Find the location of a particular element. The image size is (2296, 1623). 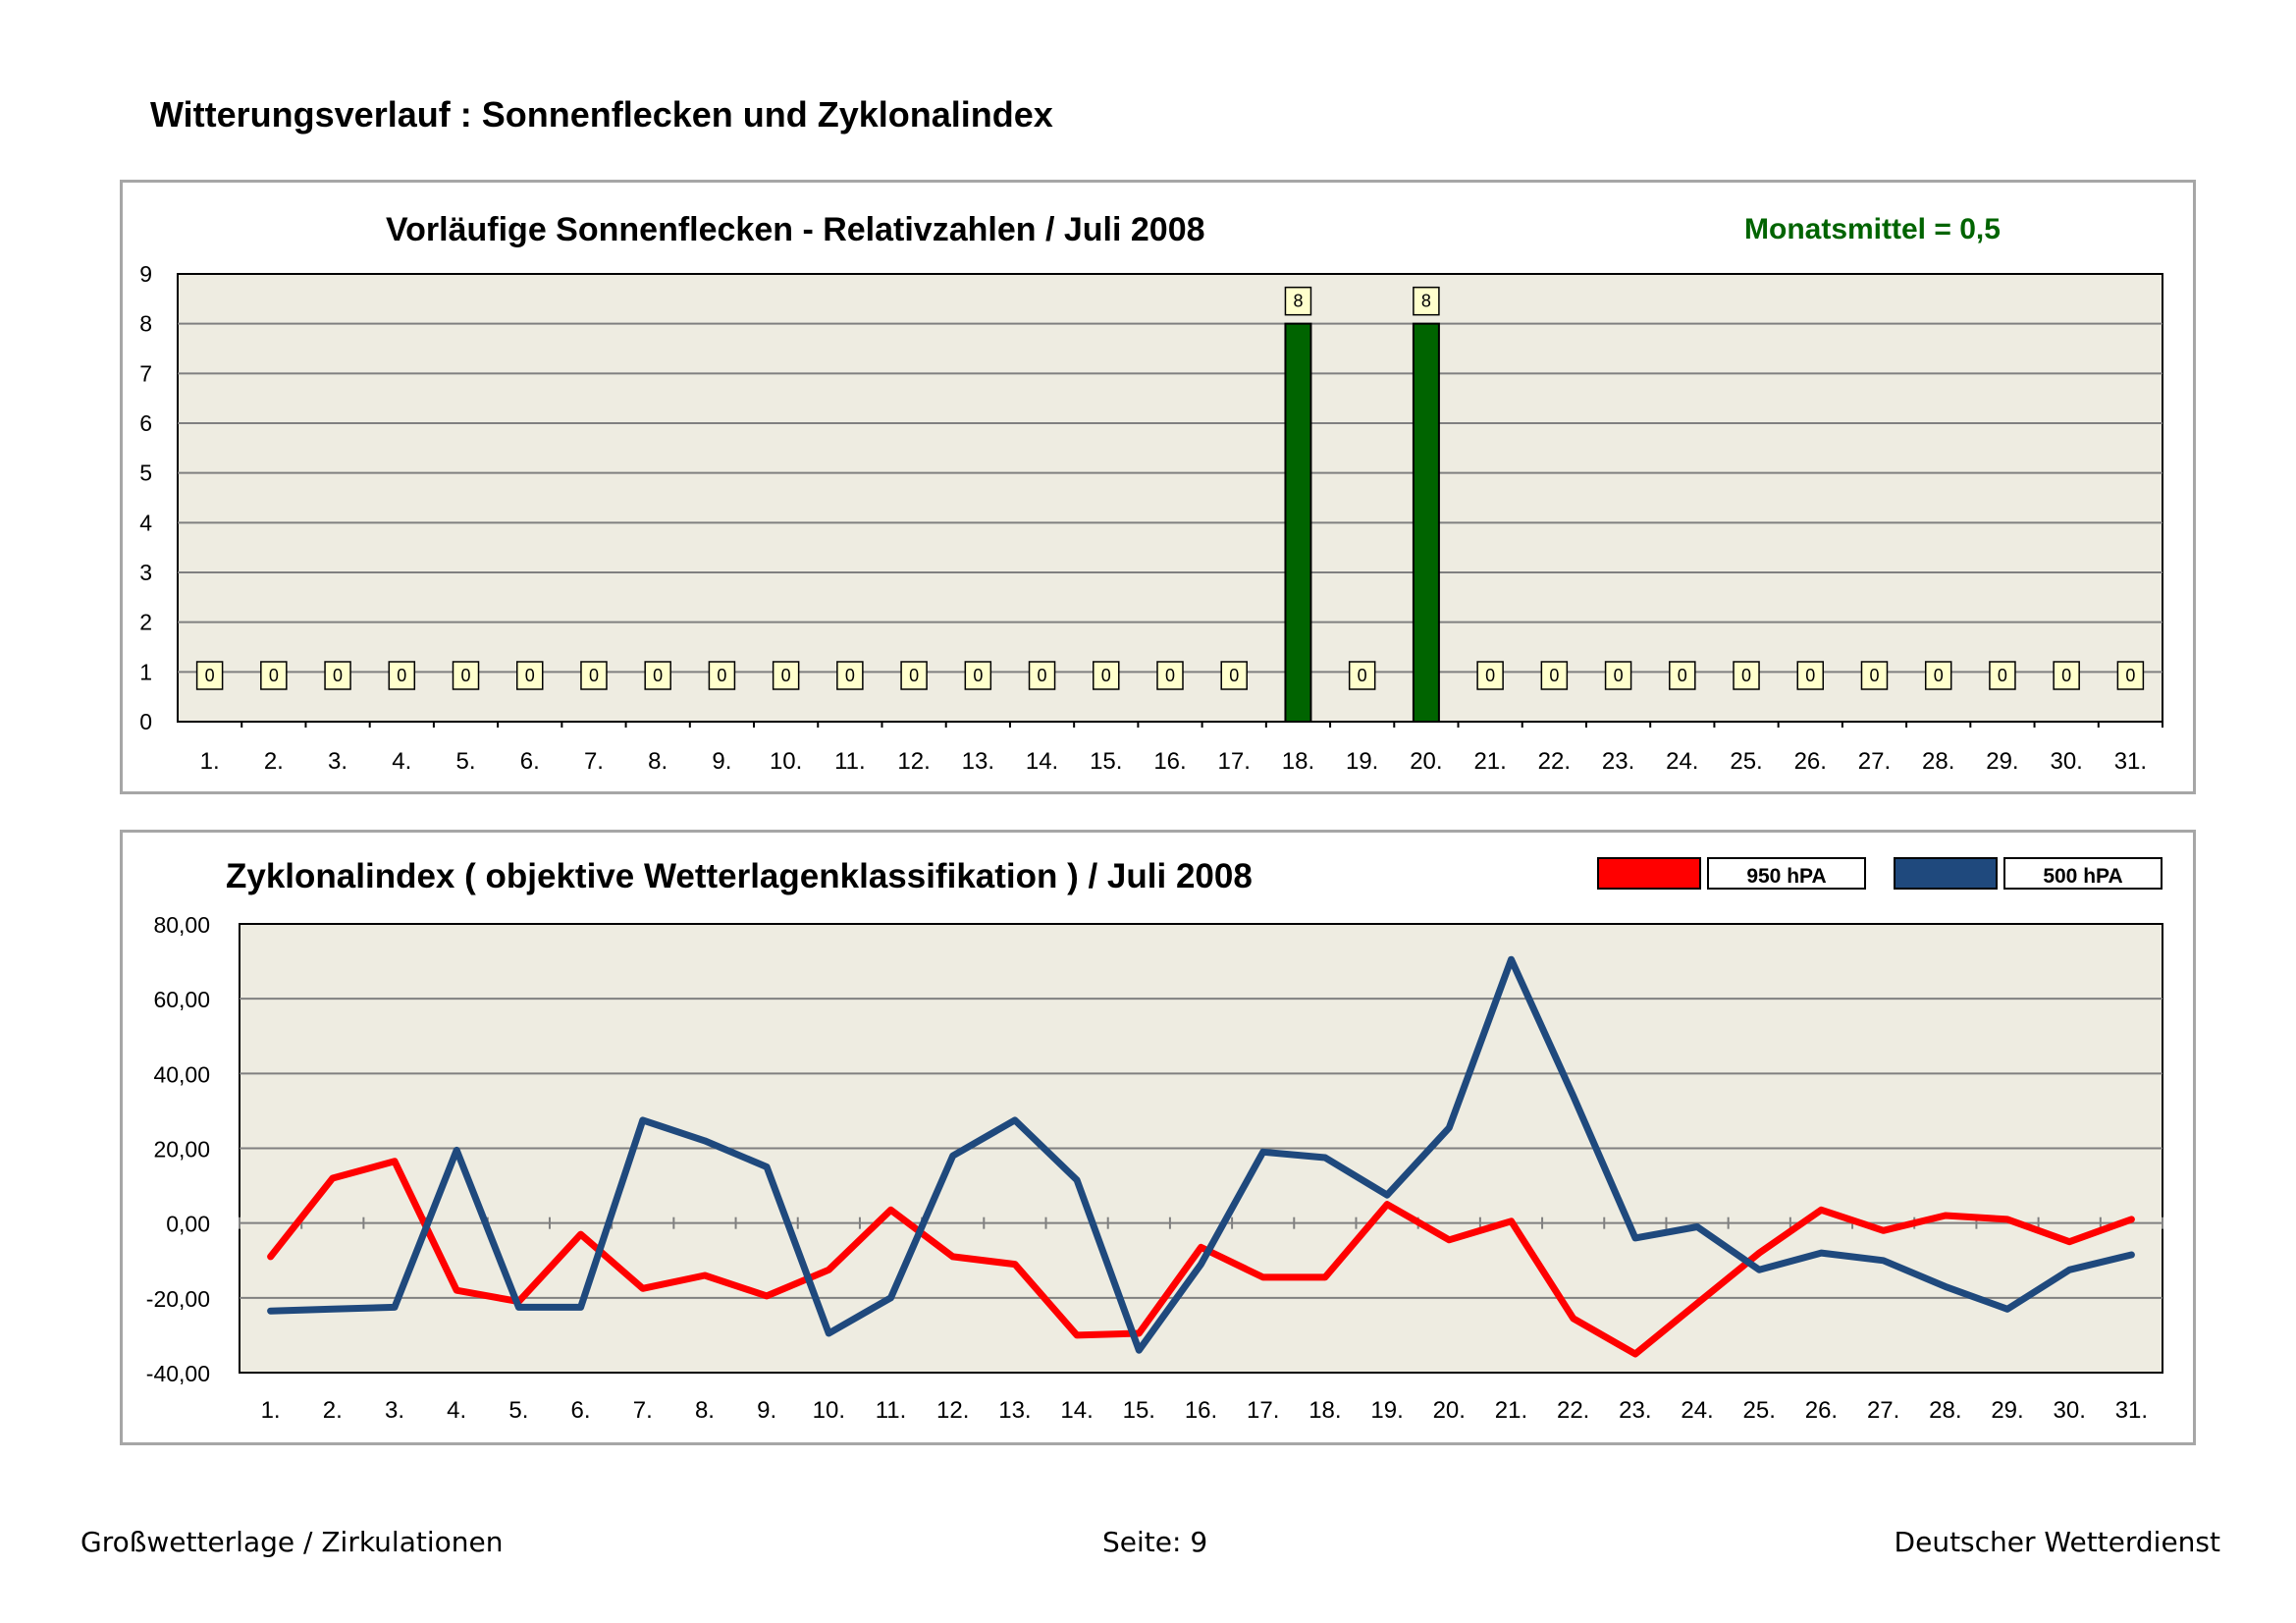

legend-label: 950 hPA is located at coordinates (1786, 876).